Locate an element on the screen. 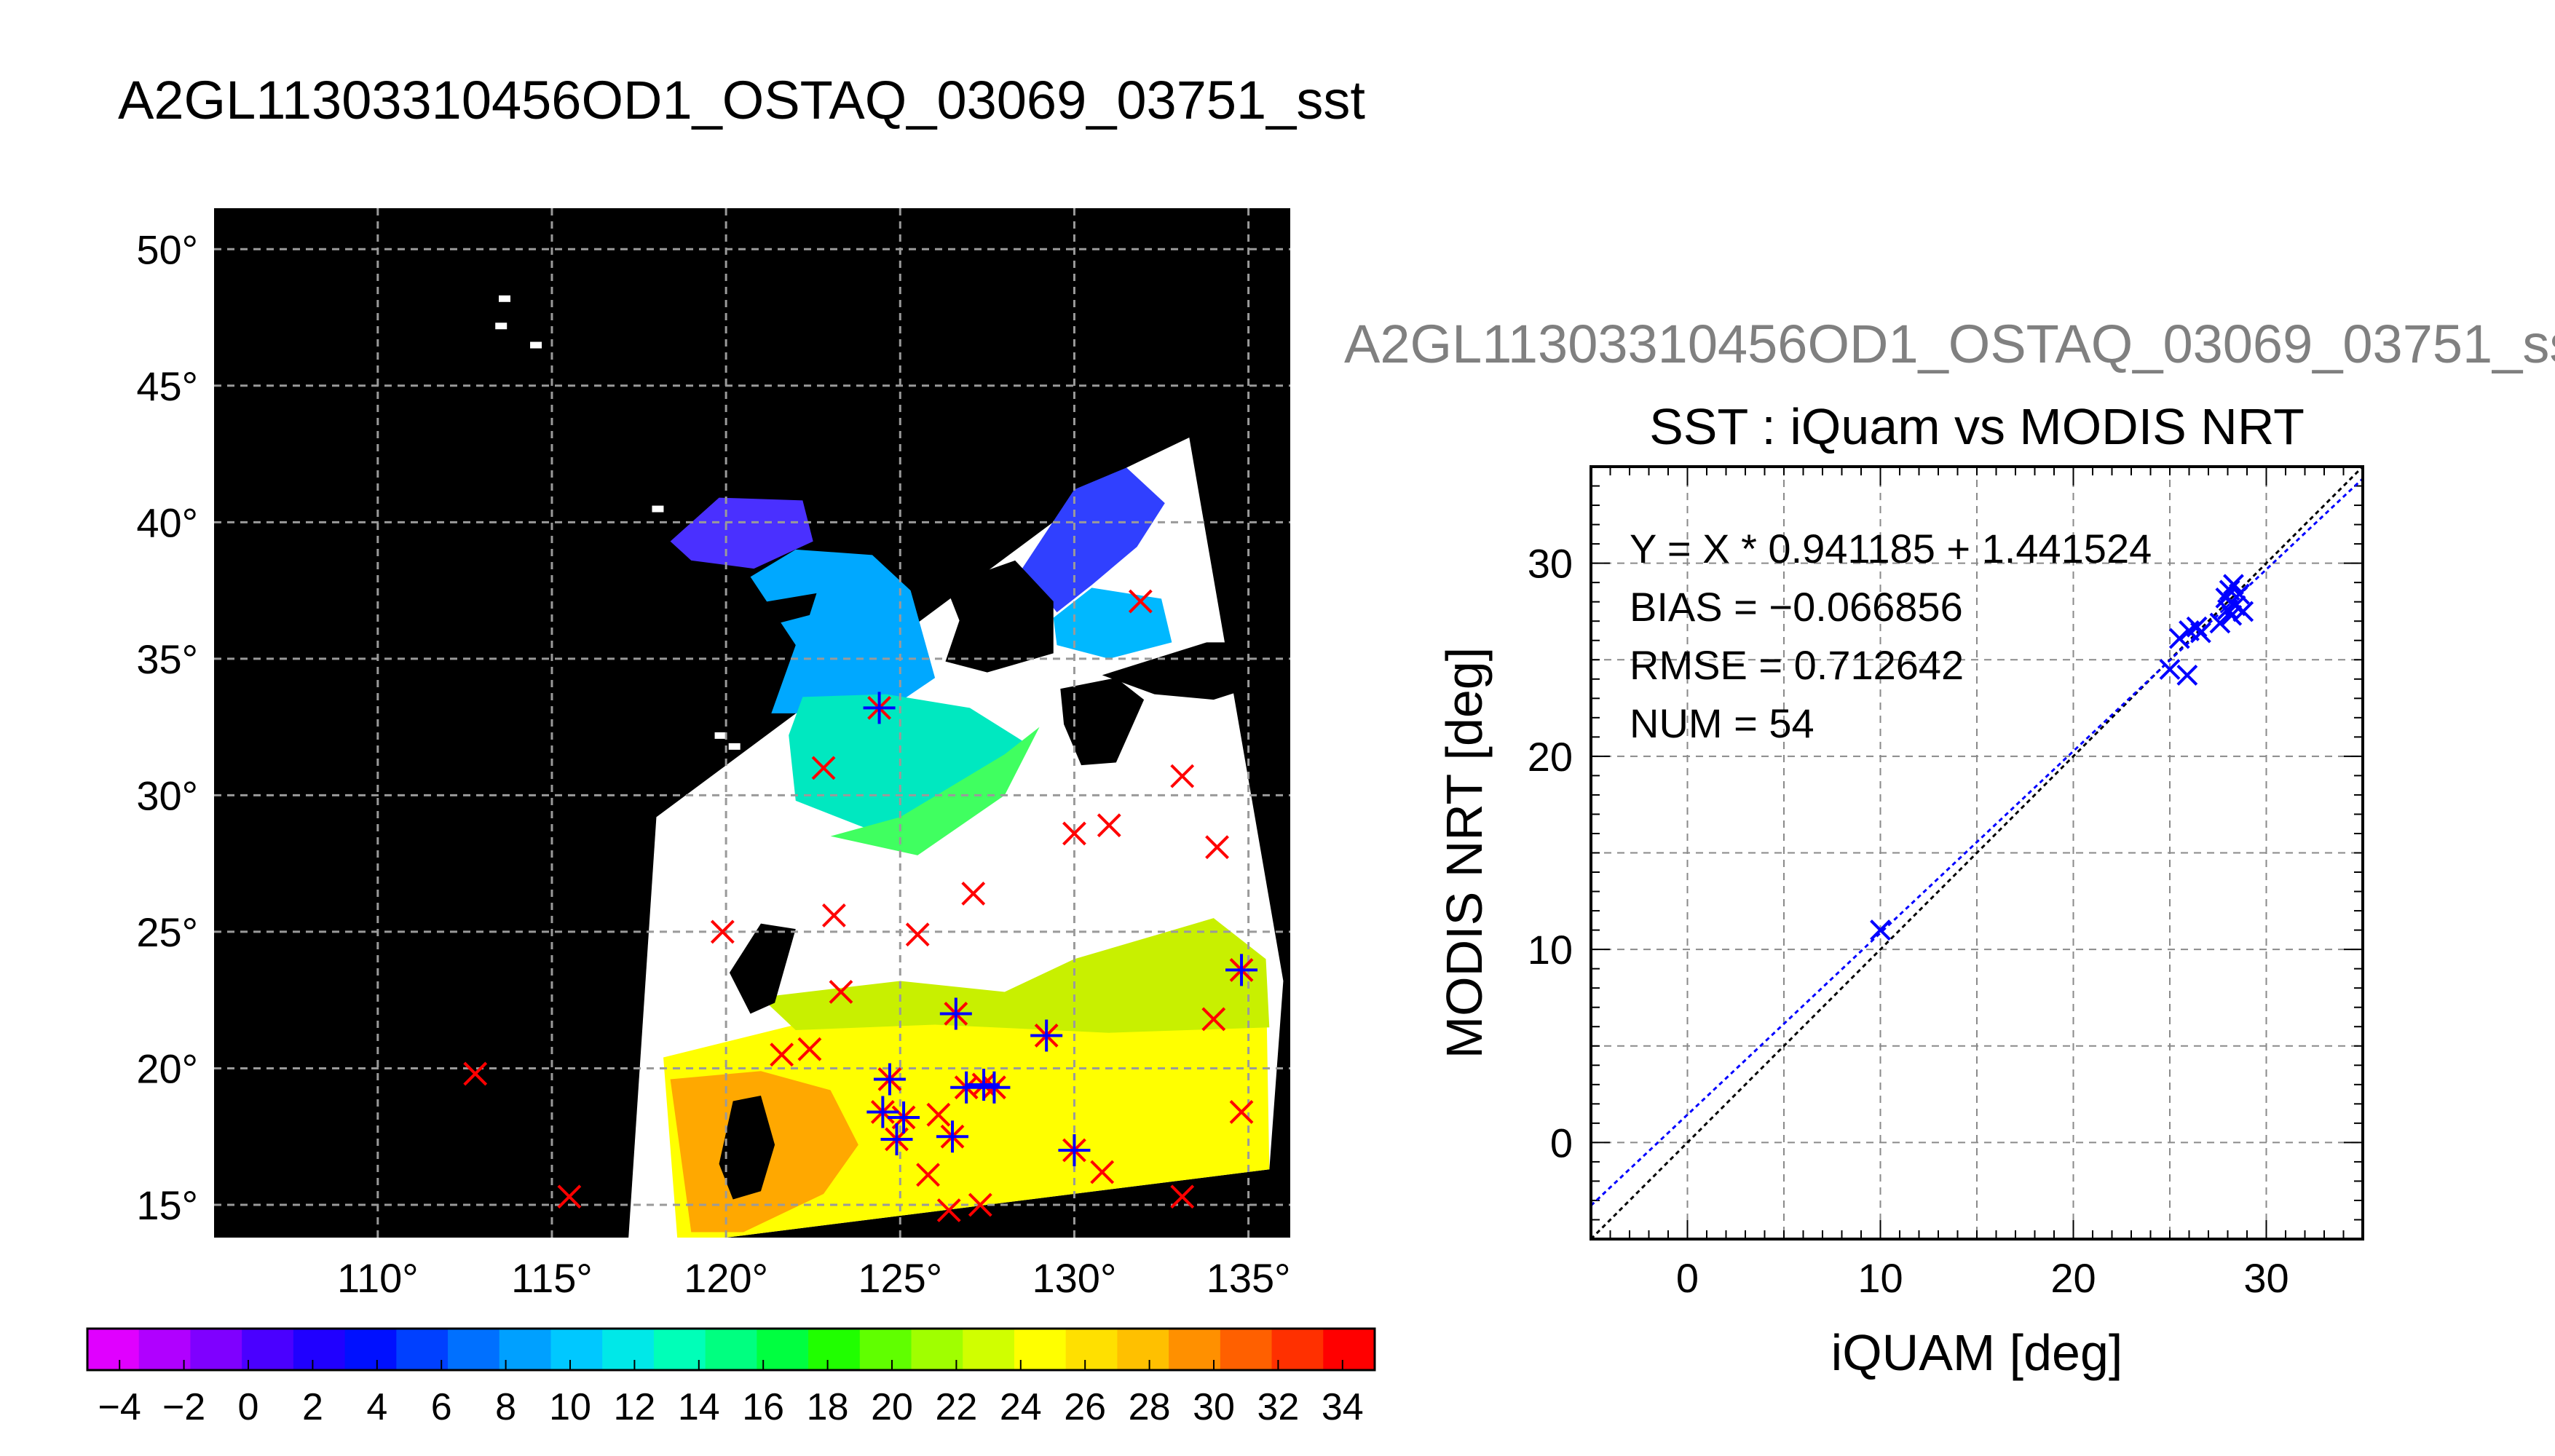 The height and width of the screenshot is (1456, 2555). scatter-title: SST : iQuam vs MODIS NRT is located at coordinates (1977, 426).